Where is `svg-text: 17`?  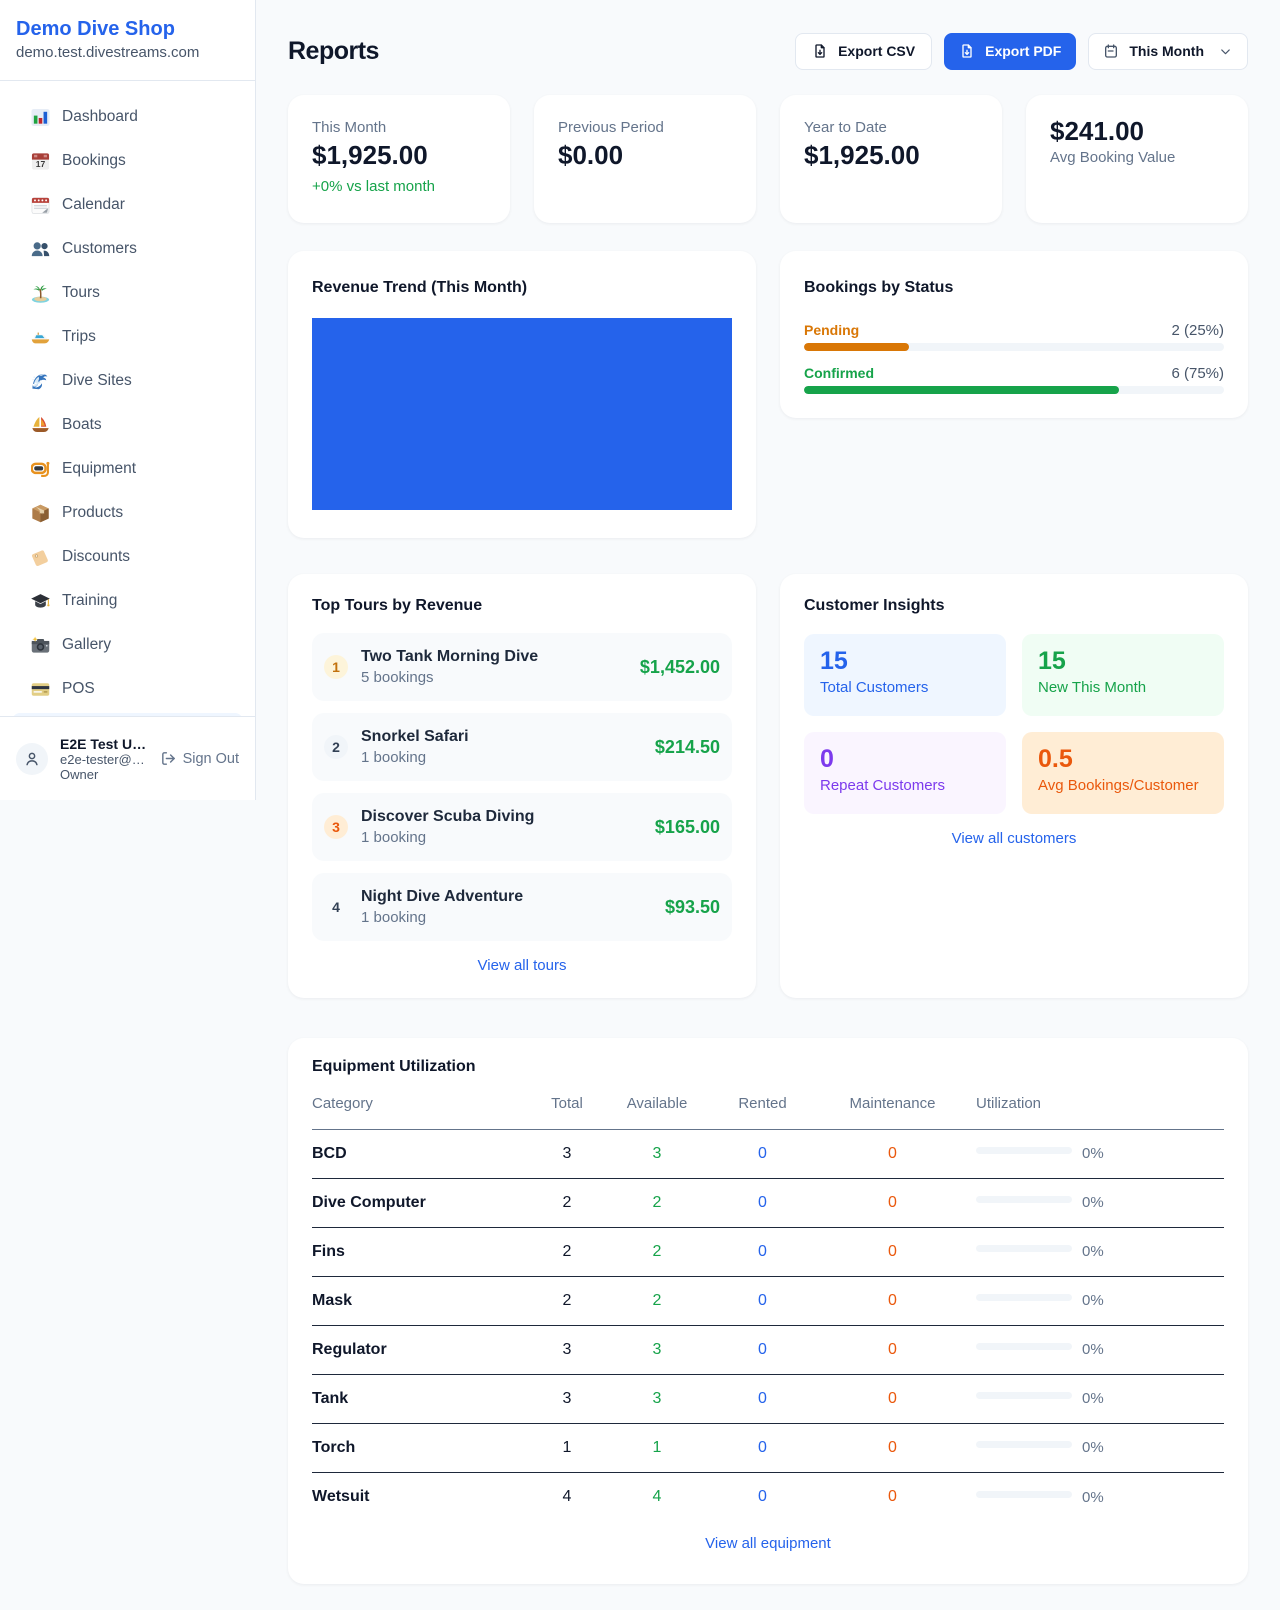 svg-text: 17 is located at coordinates (40, 164).